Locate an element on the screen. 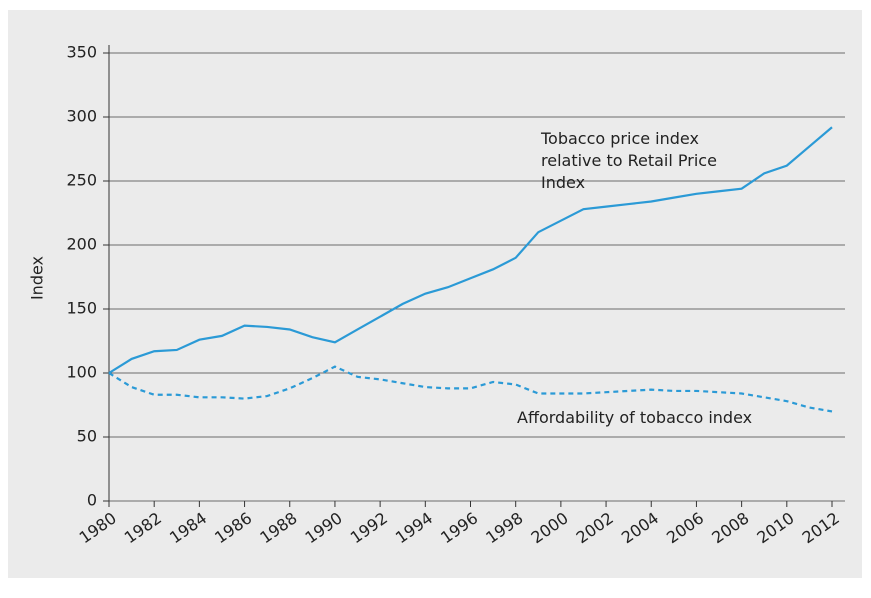 The width and height of the screenshot is (871, 598). y-tick-label: 50 is located at coordinates (87, 436).